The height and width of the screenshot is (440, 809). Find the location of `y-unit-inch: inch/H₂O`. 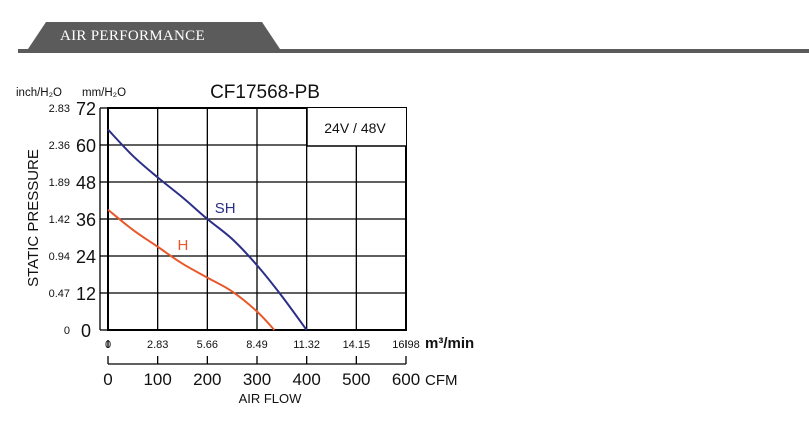

y-unit-inch: inch/H₂O is located at coordinates (39, 93).